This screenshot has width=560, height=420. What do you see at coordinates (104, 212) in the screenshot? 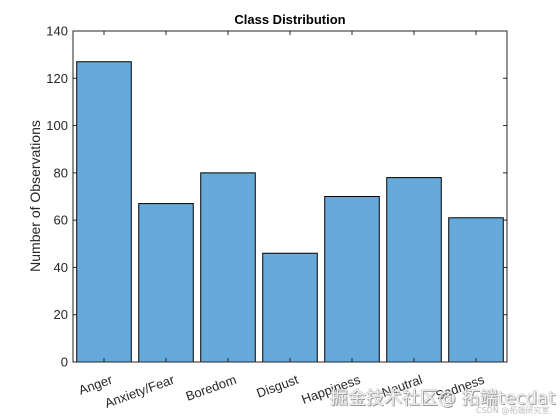
I see `bar-anger` at bounding box center [104, 212].